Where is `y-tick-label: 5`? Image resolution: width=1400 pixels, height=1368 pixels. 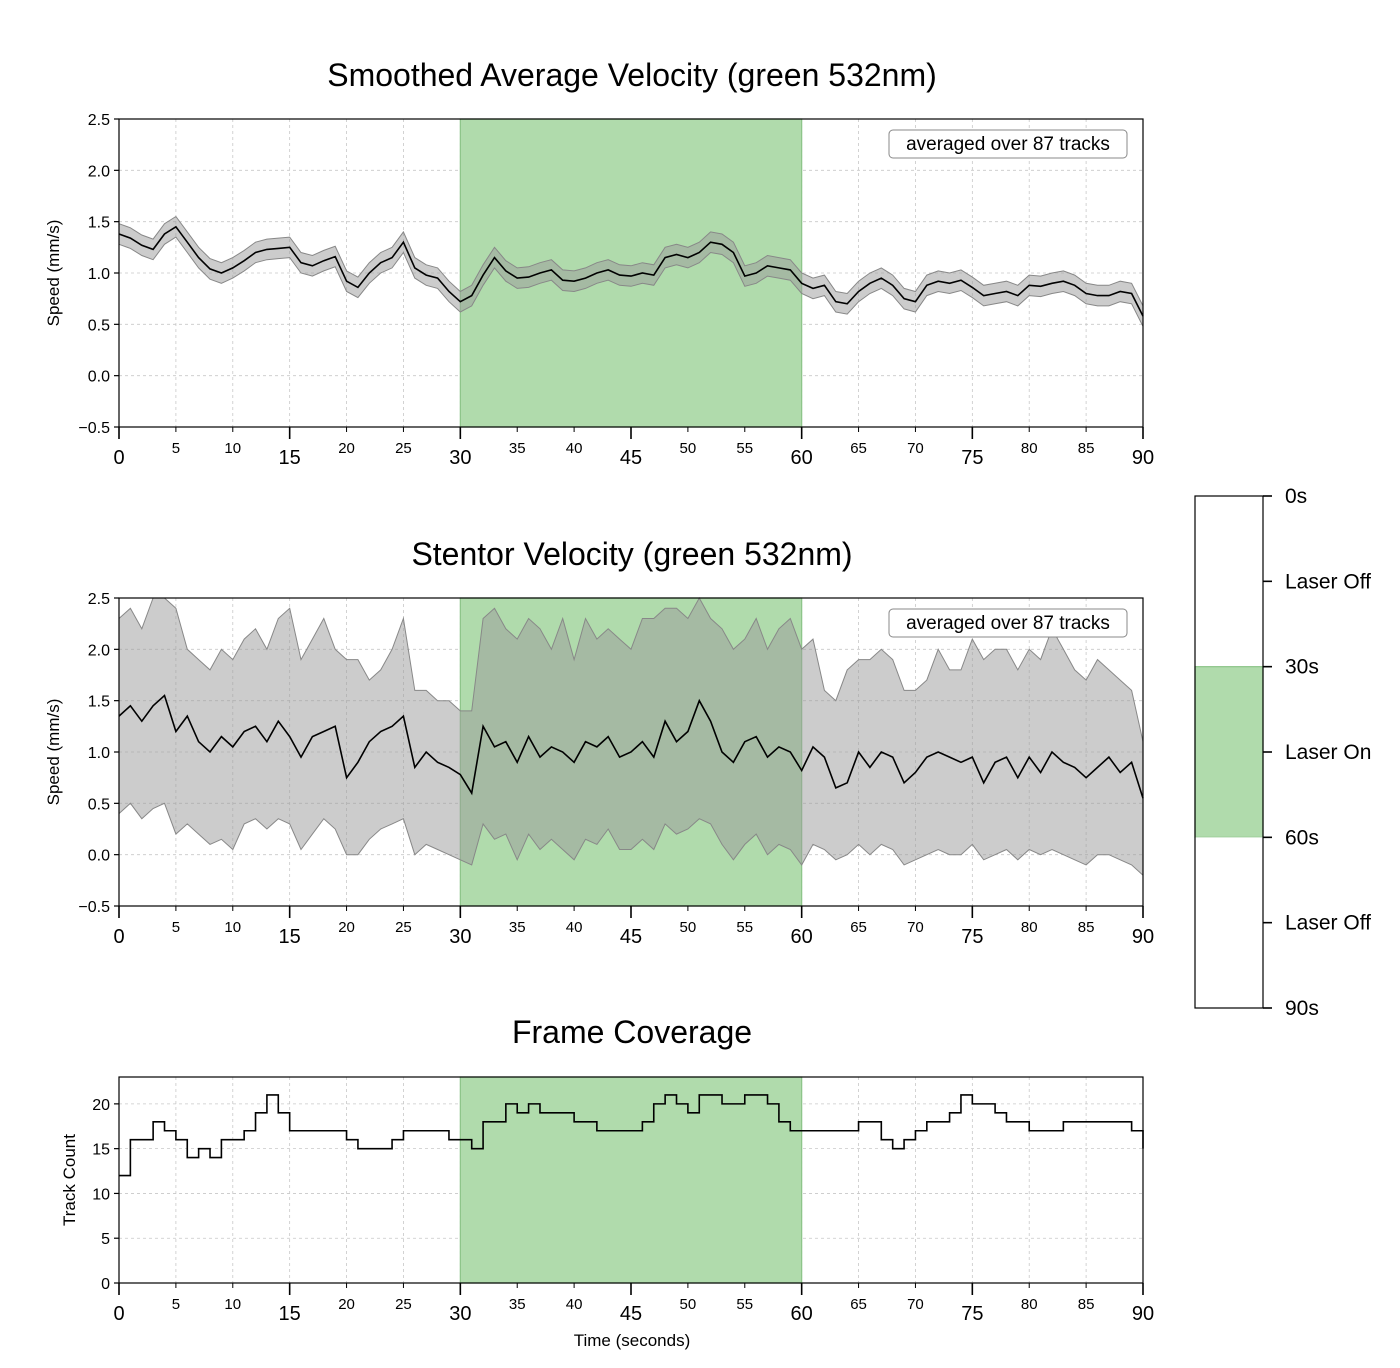
y-tick-label: 5 is located at coordinates (105, 1239).